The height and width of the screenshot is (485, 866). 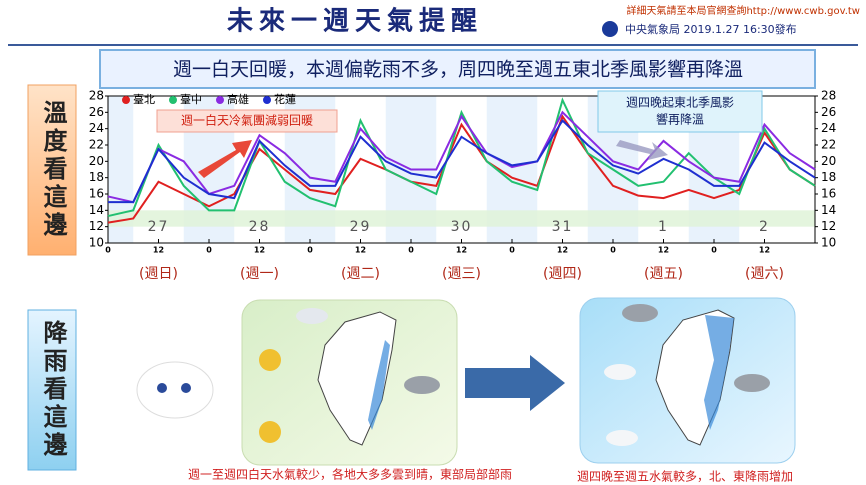 What do you see at coordinates (96, 128) in the screenshot?
I see `y-tick-label: 24` at bounding box center [96, 128].